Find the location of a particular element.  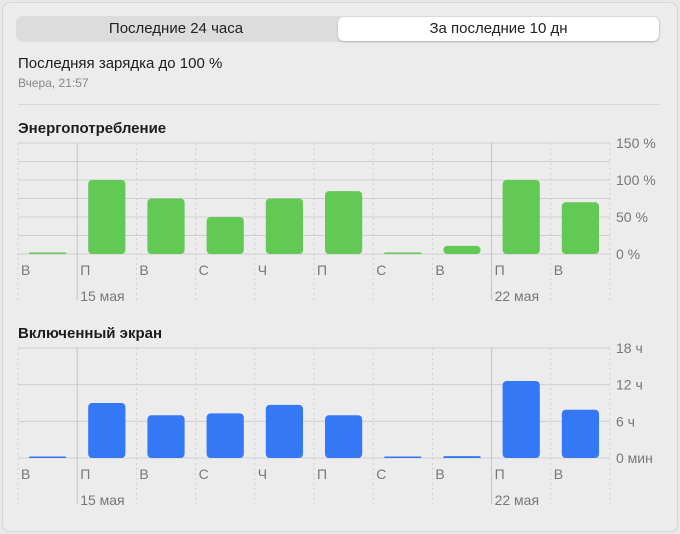

last-charge-time: Вчера, 21:57 is located at coordinates (53, 83).